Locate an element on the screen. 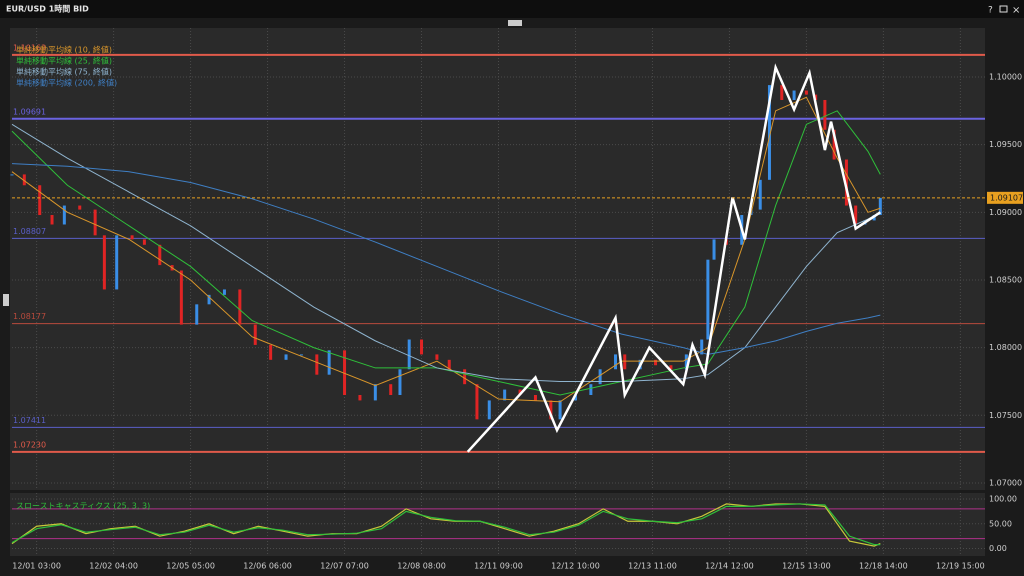 This screenshot has height=576, width=1024. x-tick-label: 12/01 03:00 is located at coordinates (36, 566).